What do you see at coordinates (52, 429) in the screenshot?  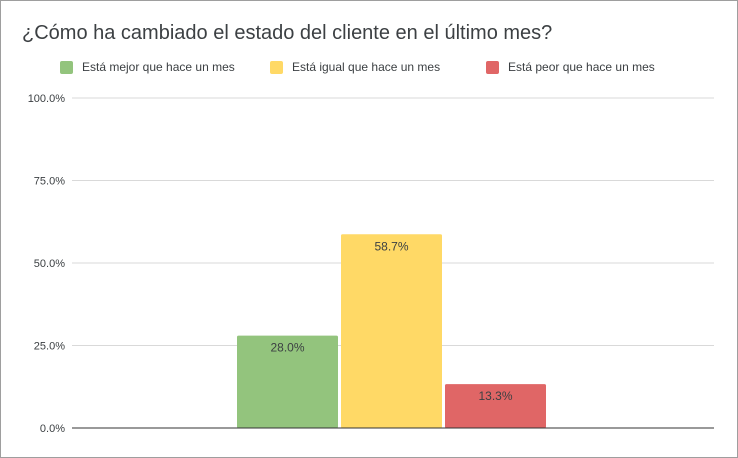 I see `y-tick-label-0: 0.0%` at bounding box center [52, 429].